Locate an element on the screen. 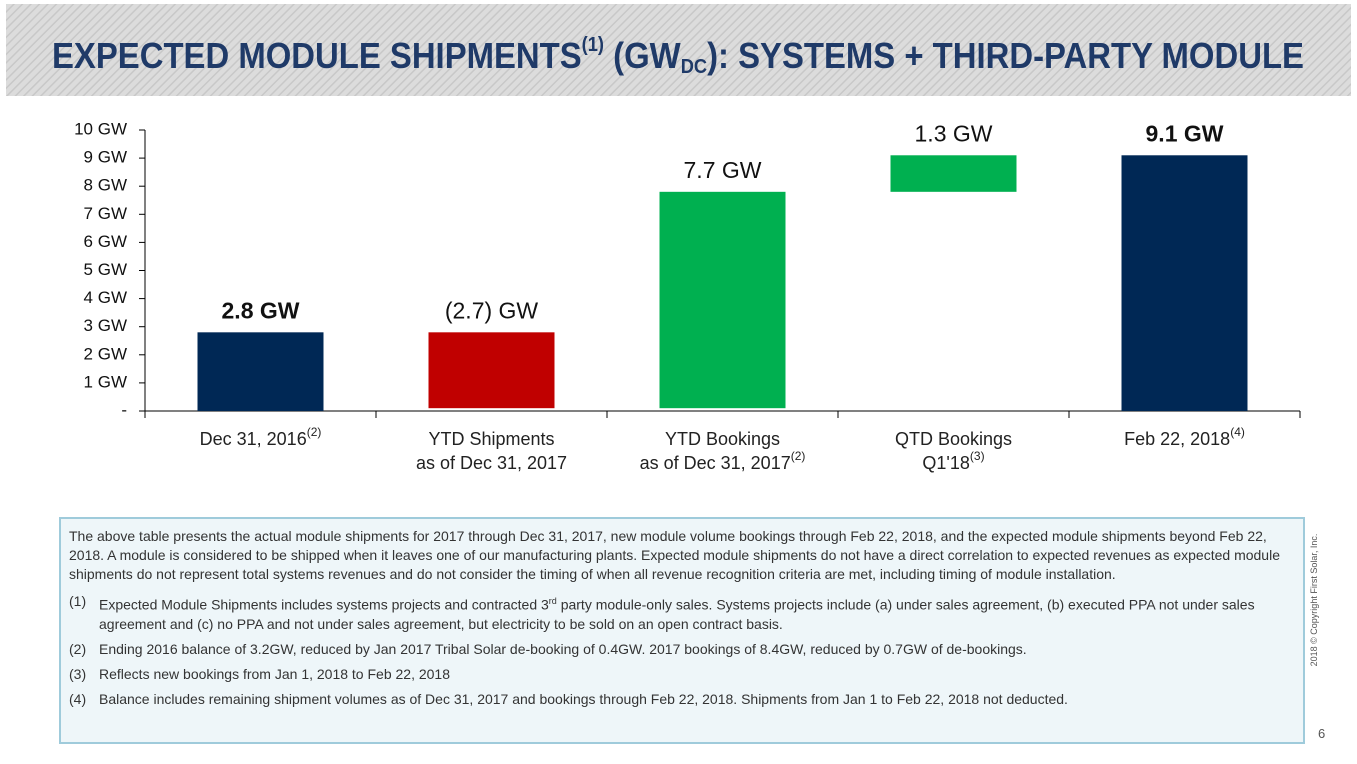  x-tick-label: Dec 31, 2016(2) is located at coordinates (261, 437).